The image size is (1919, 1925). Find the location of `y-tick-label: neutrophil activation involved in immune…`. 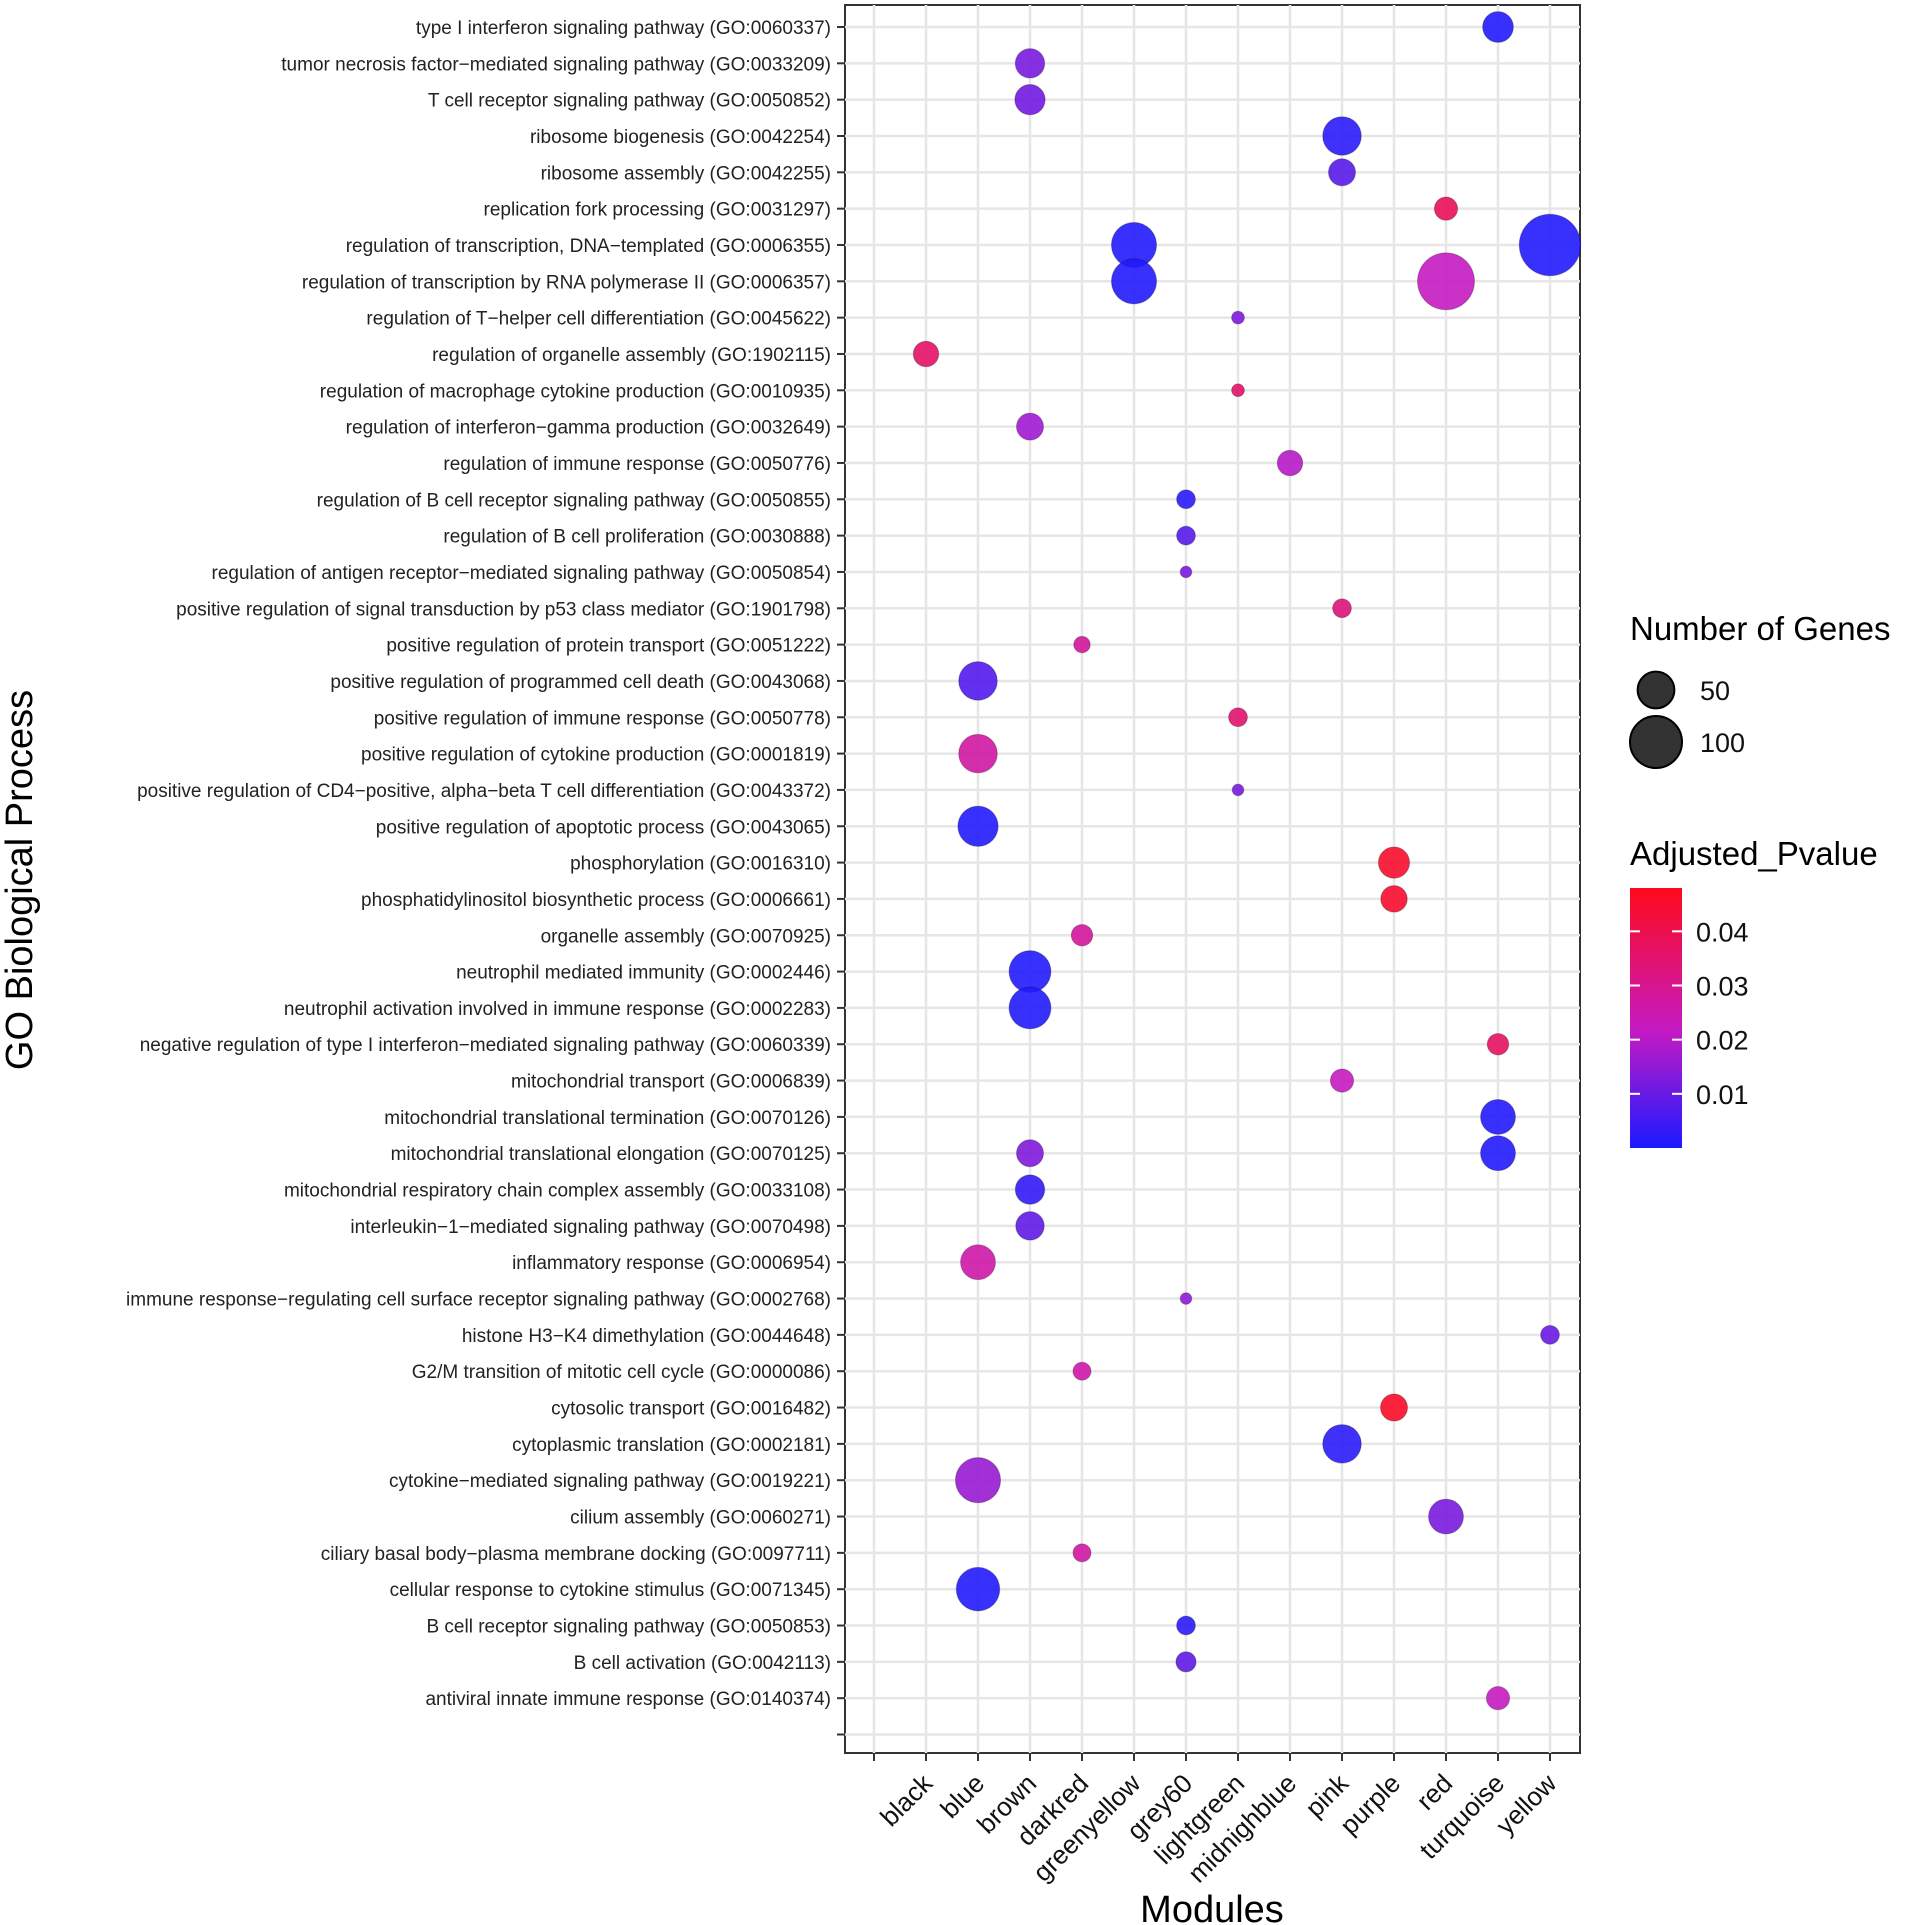

y-tick-label: neutrophil activation involved in immune… is located at coordinates (557, 1009).